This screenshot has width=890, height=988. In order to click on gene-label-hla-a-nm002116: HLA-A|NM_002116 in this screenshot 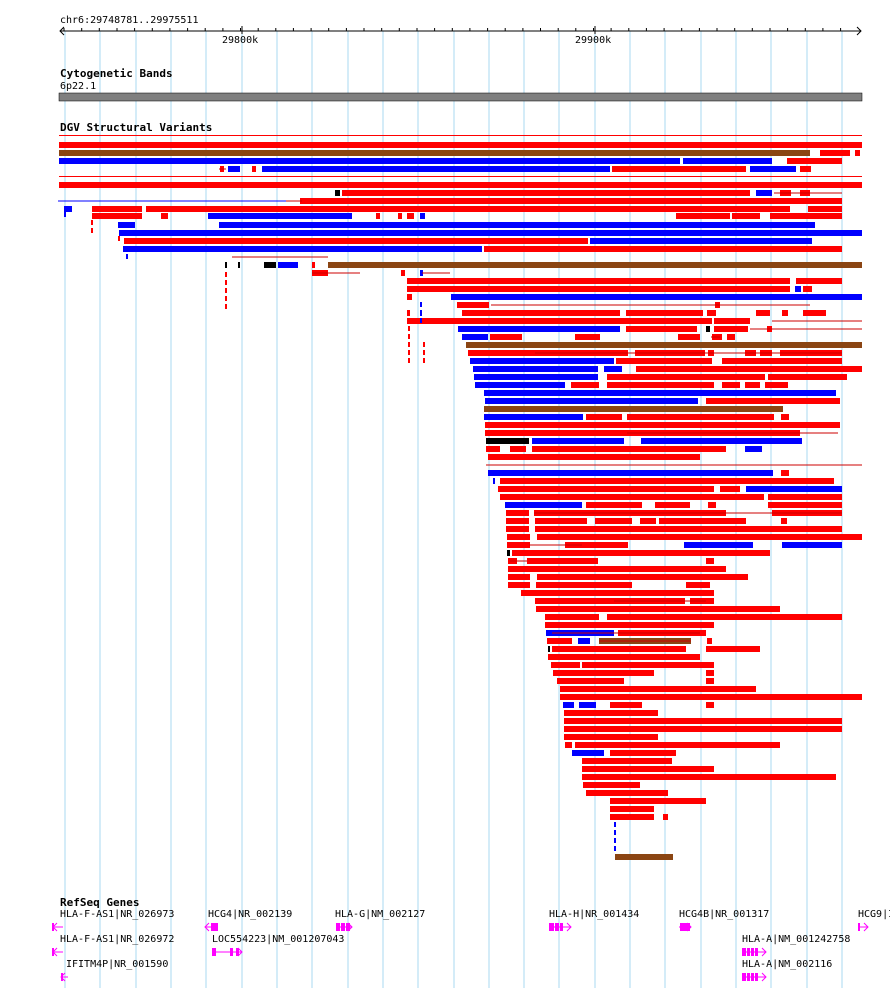, I will do `click(787, 964)`.